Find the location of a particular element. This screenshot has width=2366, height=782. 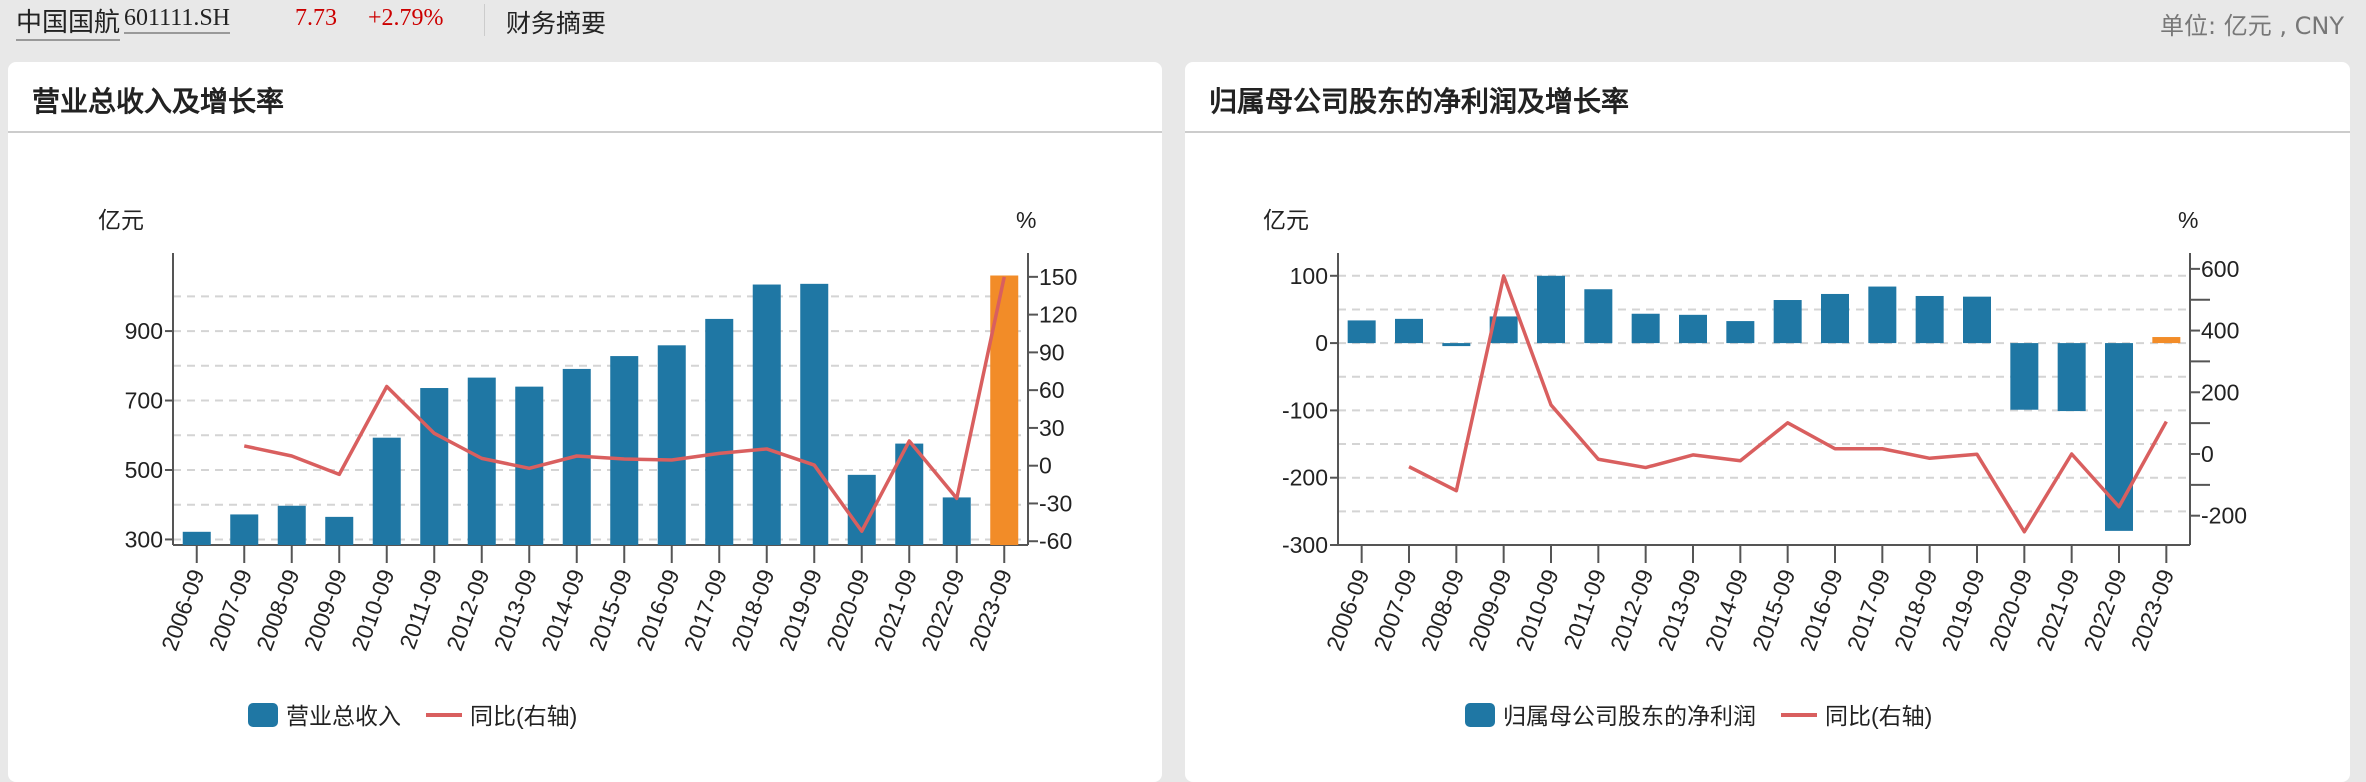

x-tick-label: 2013-09 is located at coordinates (515, 610).